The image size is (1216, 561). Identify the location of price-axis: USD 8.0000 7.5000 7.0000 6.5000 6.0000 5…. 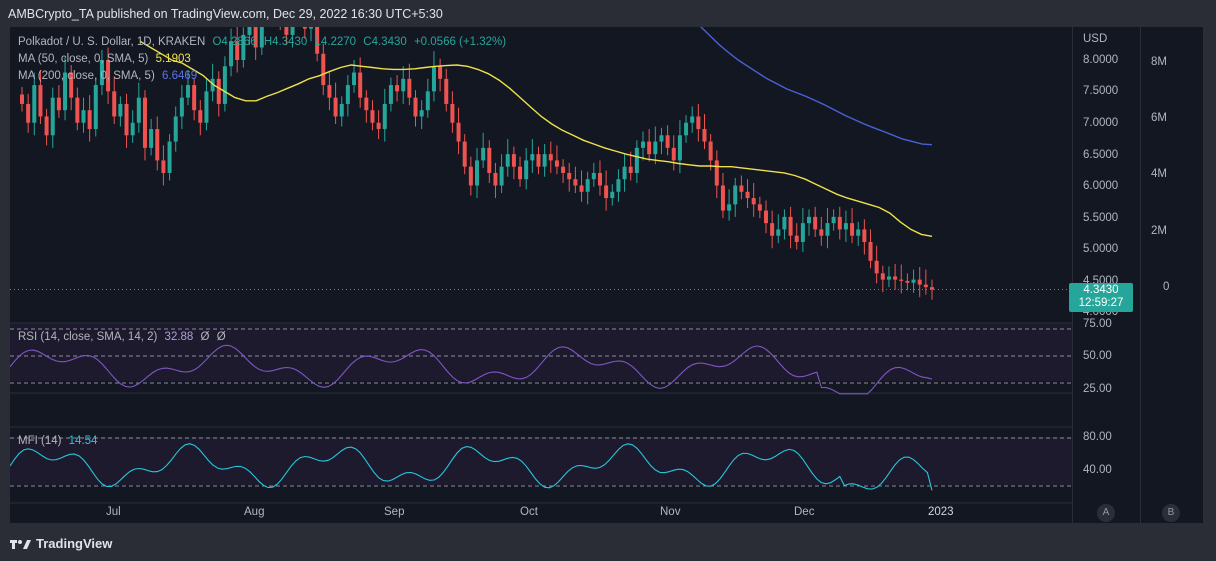
(1106, 275).